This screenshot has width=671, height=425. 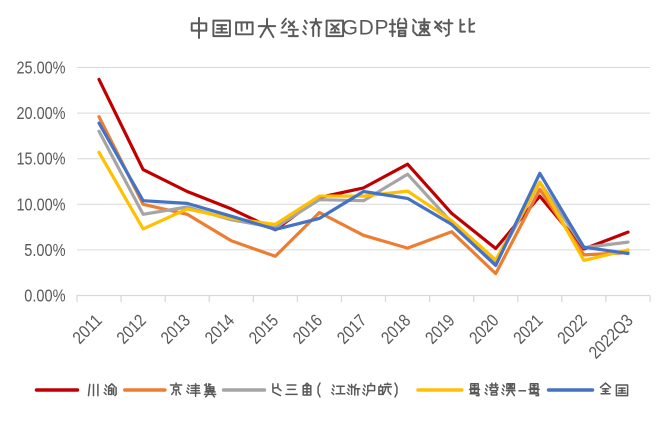 What do you see at coordinates (366, 28) in the screenshot?
I see `svg-text: GDP` at bounding box center [366, 28].